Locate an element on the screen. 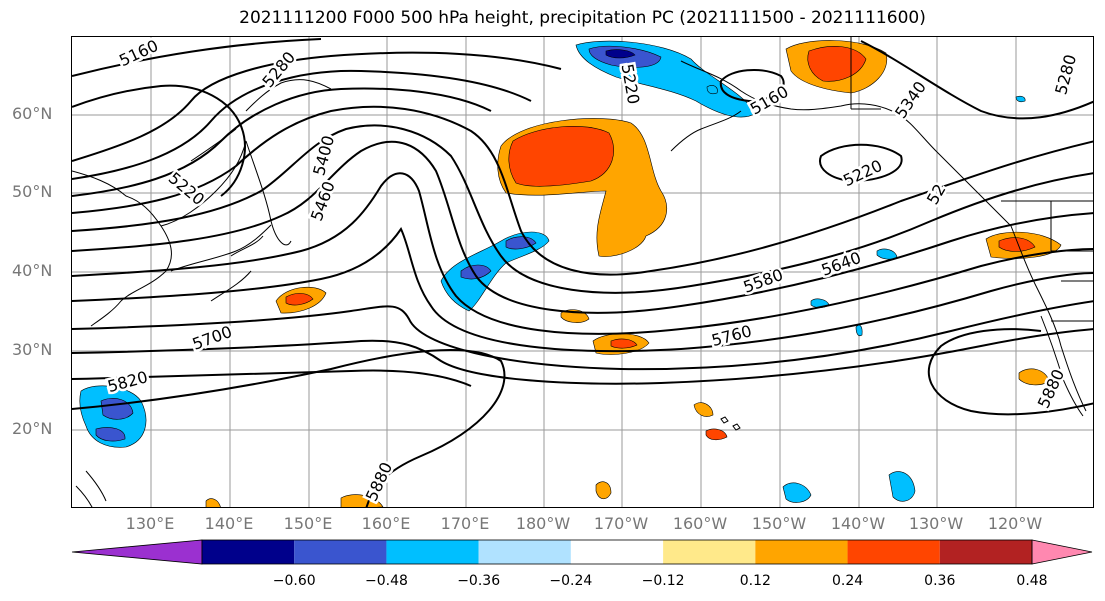  colorbar-tick-label: −0.12 is located at coordinates (663, 581).